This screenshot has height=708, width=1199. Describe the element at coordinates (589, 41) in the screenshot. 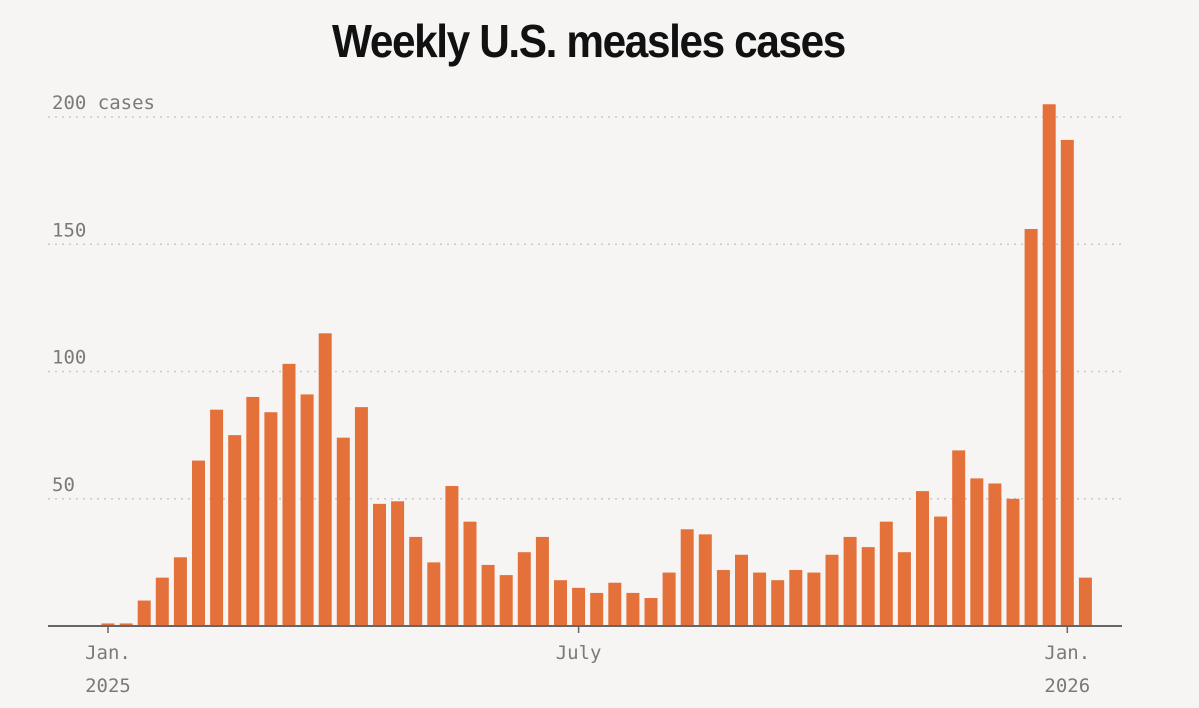

I see `chart-title: Weekly U.S. measles cases` at that location.